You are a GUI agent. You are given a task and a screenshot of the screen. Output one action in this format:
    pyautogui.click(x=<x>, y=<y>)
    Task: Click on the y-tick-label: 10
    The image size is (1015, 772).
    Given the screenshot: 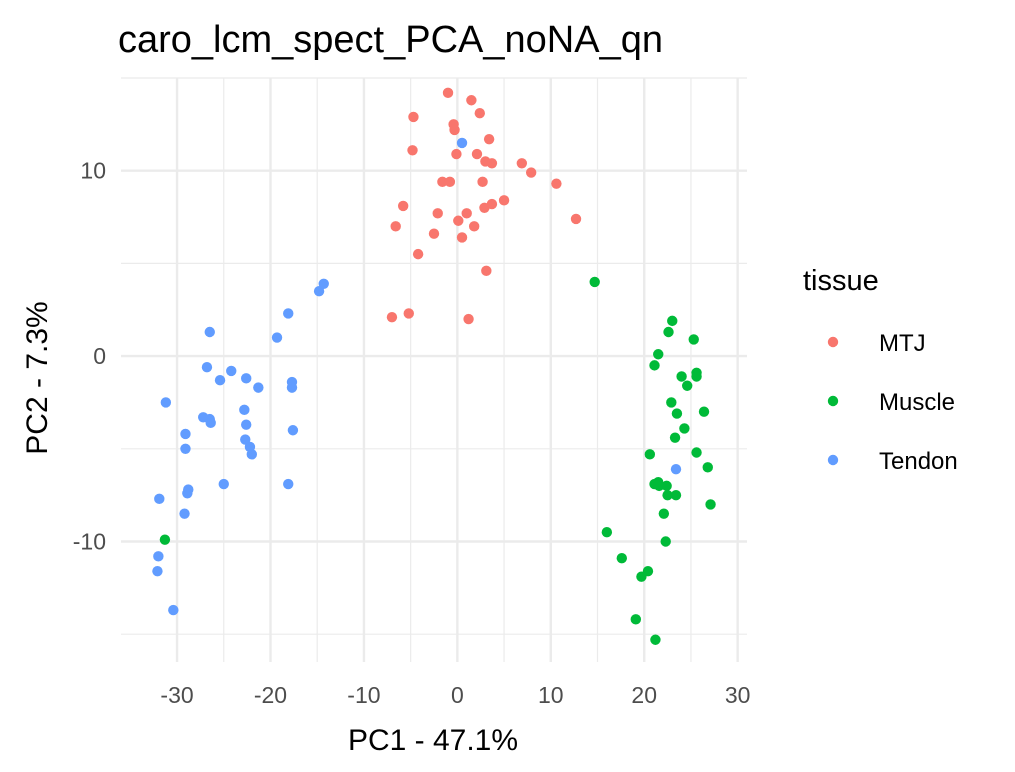 What is the action you would take?
    pyautogui.click(x=93, y=171)
    